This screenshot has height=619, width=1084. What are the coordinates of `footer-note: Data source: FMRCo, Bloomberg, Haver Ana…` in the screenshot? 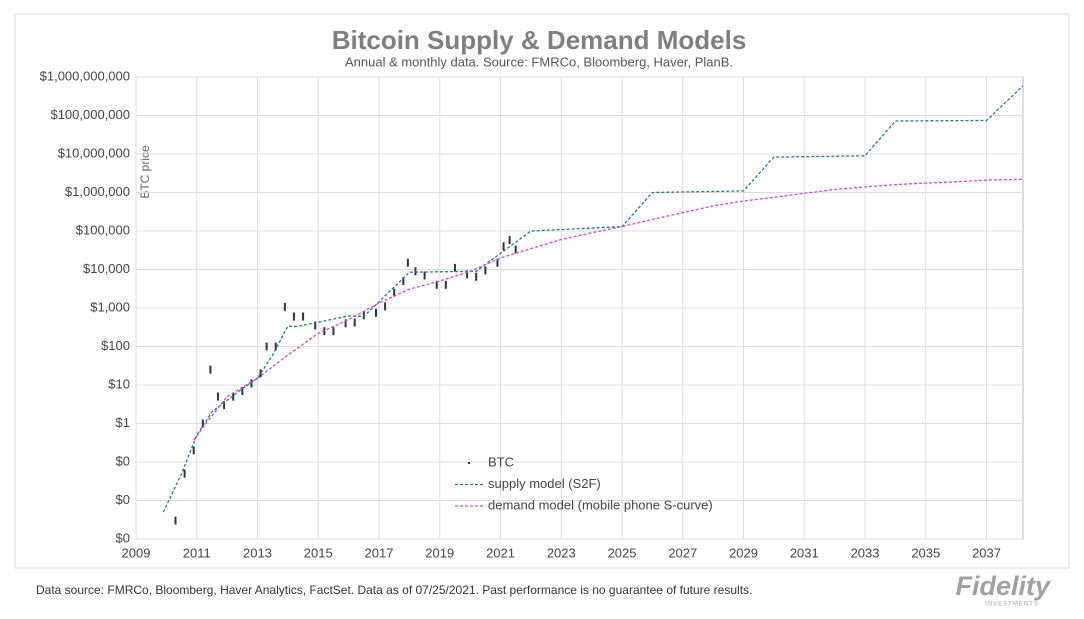 It's located at (394, 590).